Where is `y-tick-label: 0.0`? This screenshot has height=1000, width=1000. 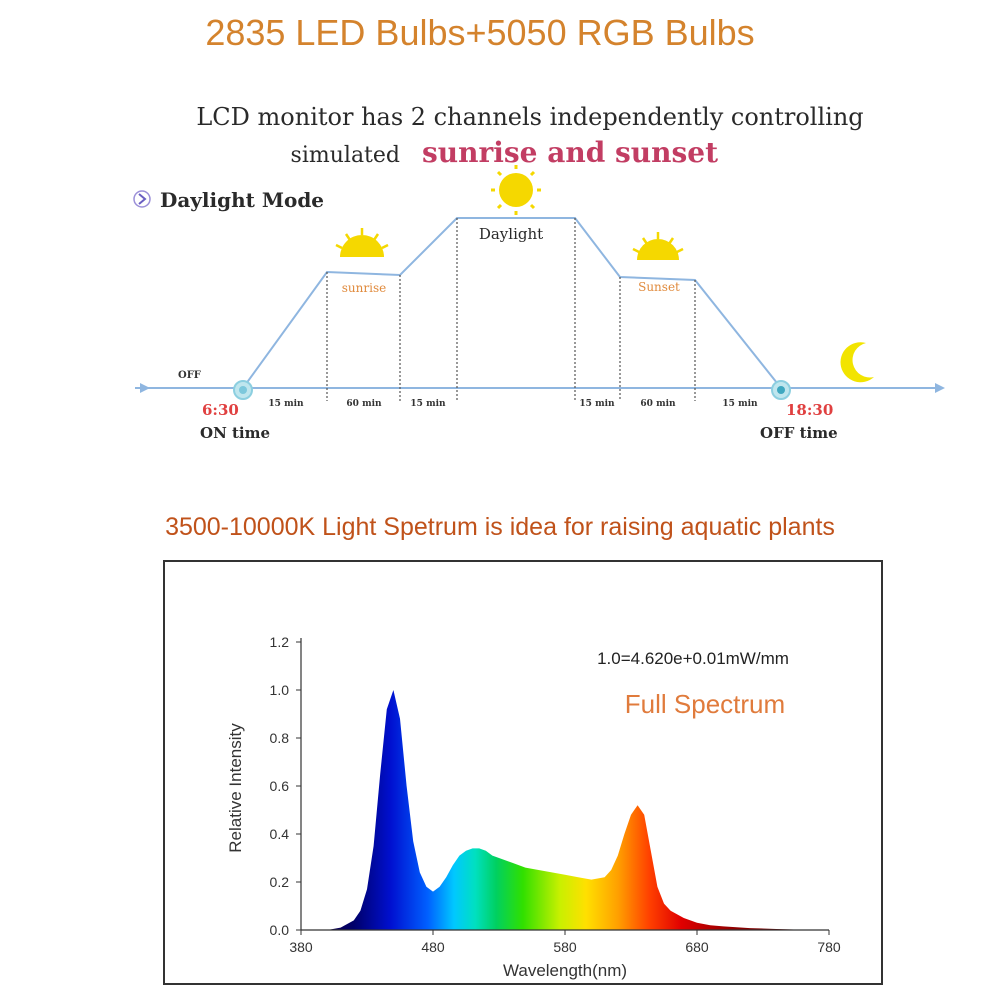
y-tick-label: 0.0 is located at coordinates (280, 930).